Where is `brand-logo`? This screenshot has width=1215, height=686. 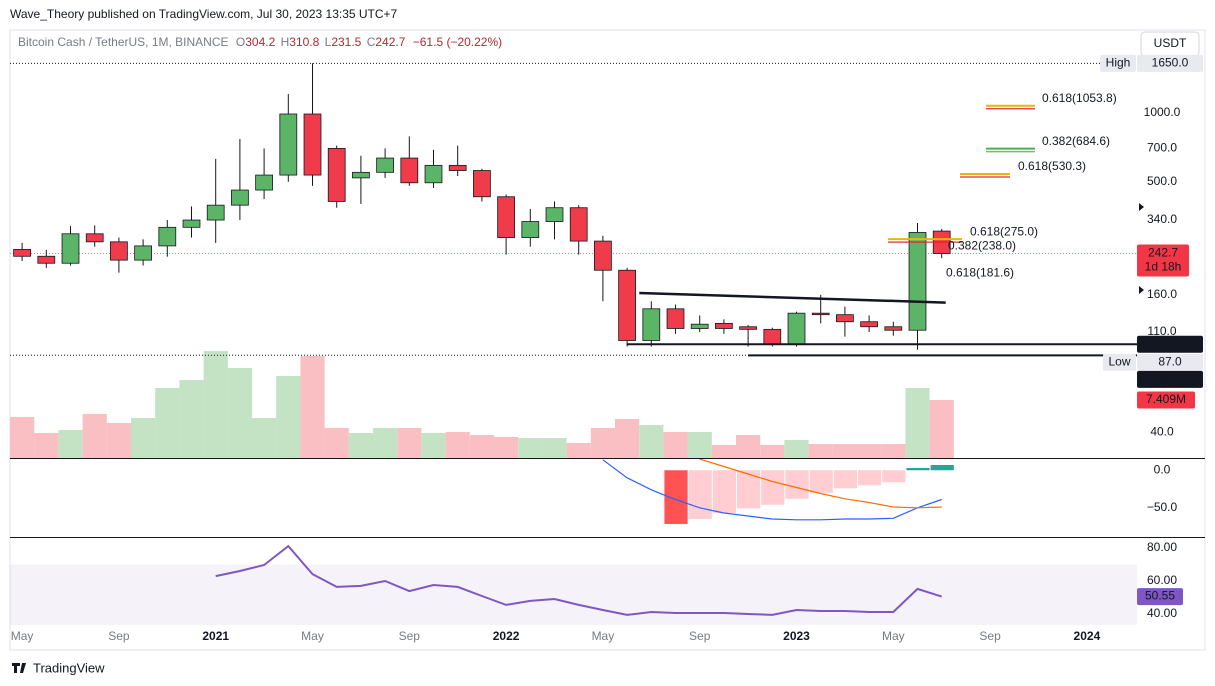 brand-logo is located at coordinates (19, 668).